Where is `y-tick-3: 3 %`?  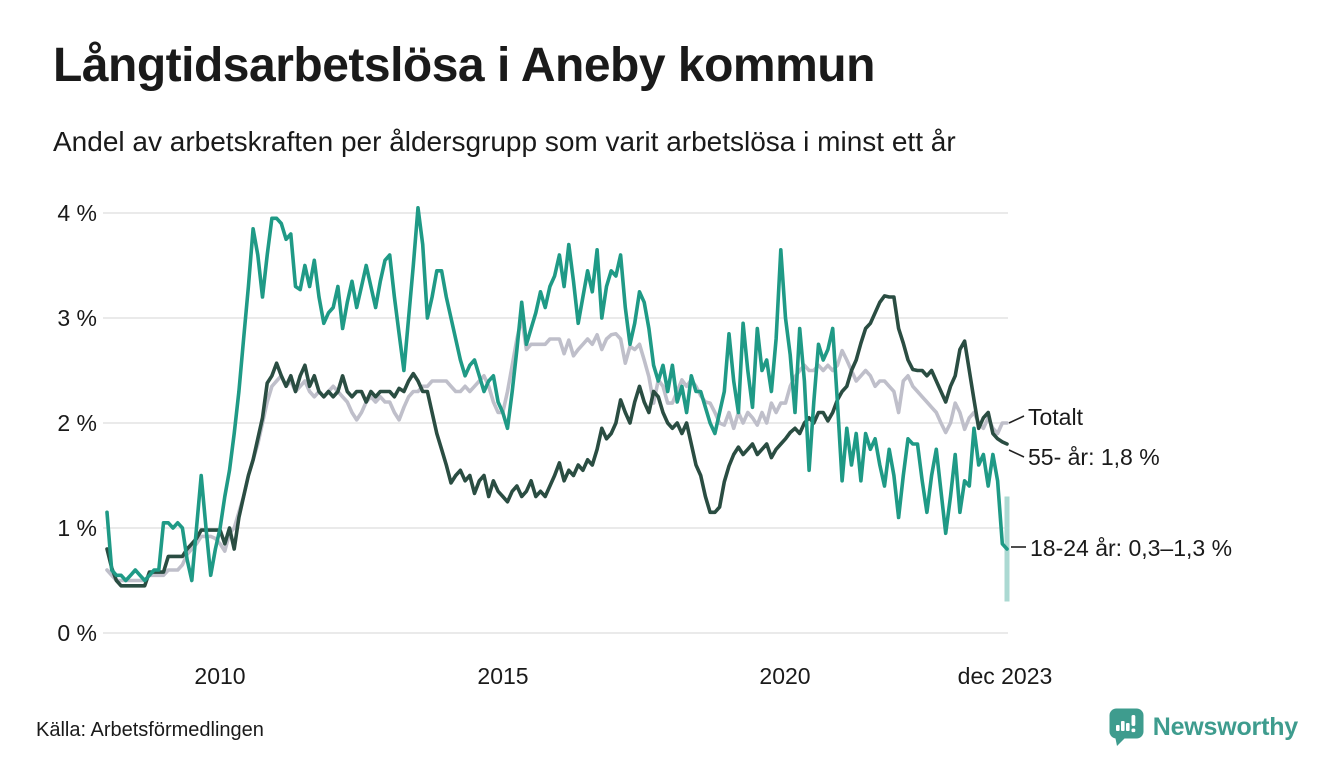 y-tick-3: 3 % is located at coordinates (77, 318).